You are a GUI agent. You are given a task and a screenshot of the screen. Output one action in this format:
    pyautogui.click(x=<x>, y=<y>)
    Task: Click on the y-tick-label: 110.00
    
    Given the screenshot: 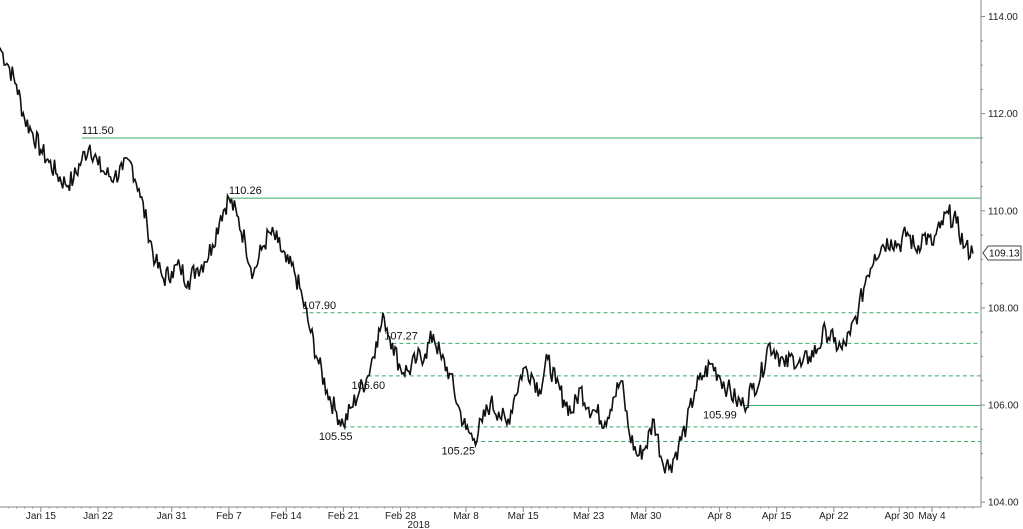 What is the action you would take?
    pyautogui.click(x=1003, y=211)
    